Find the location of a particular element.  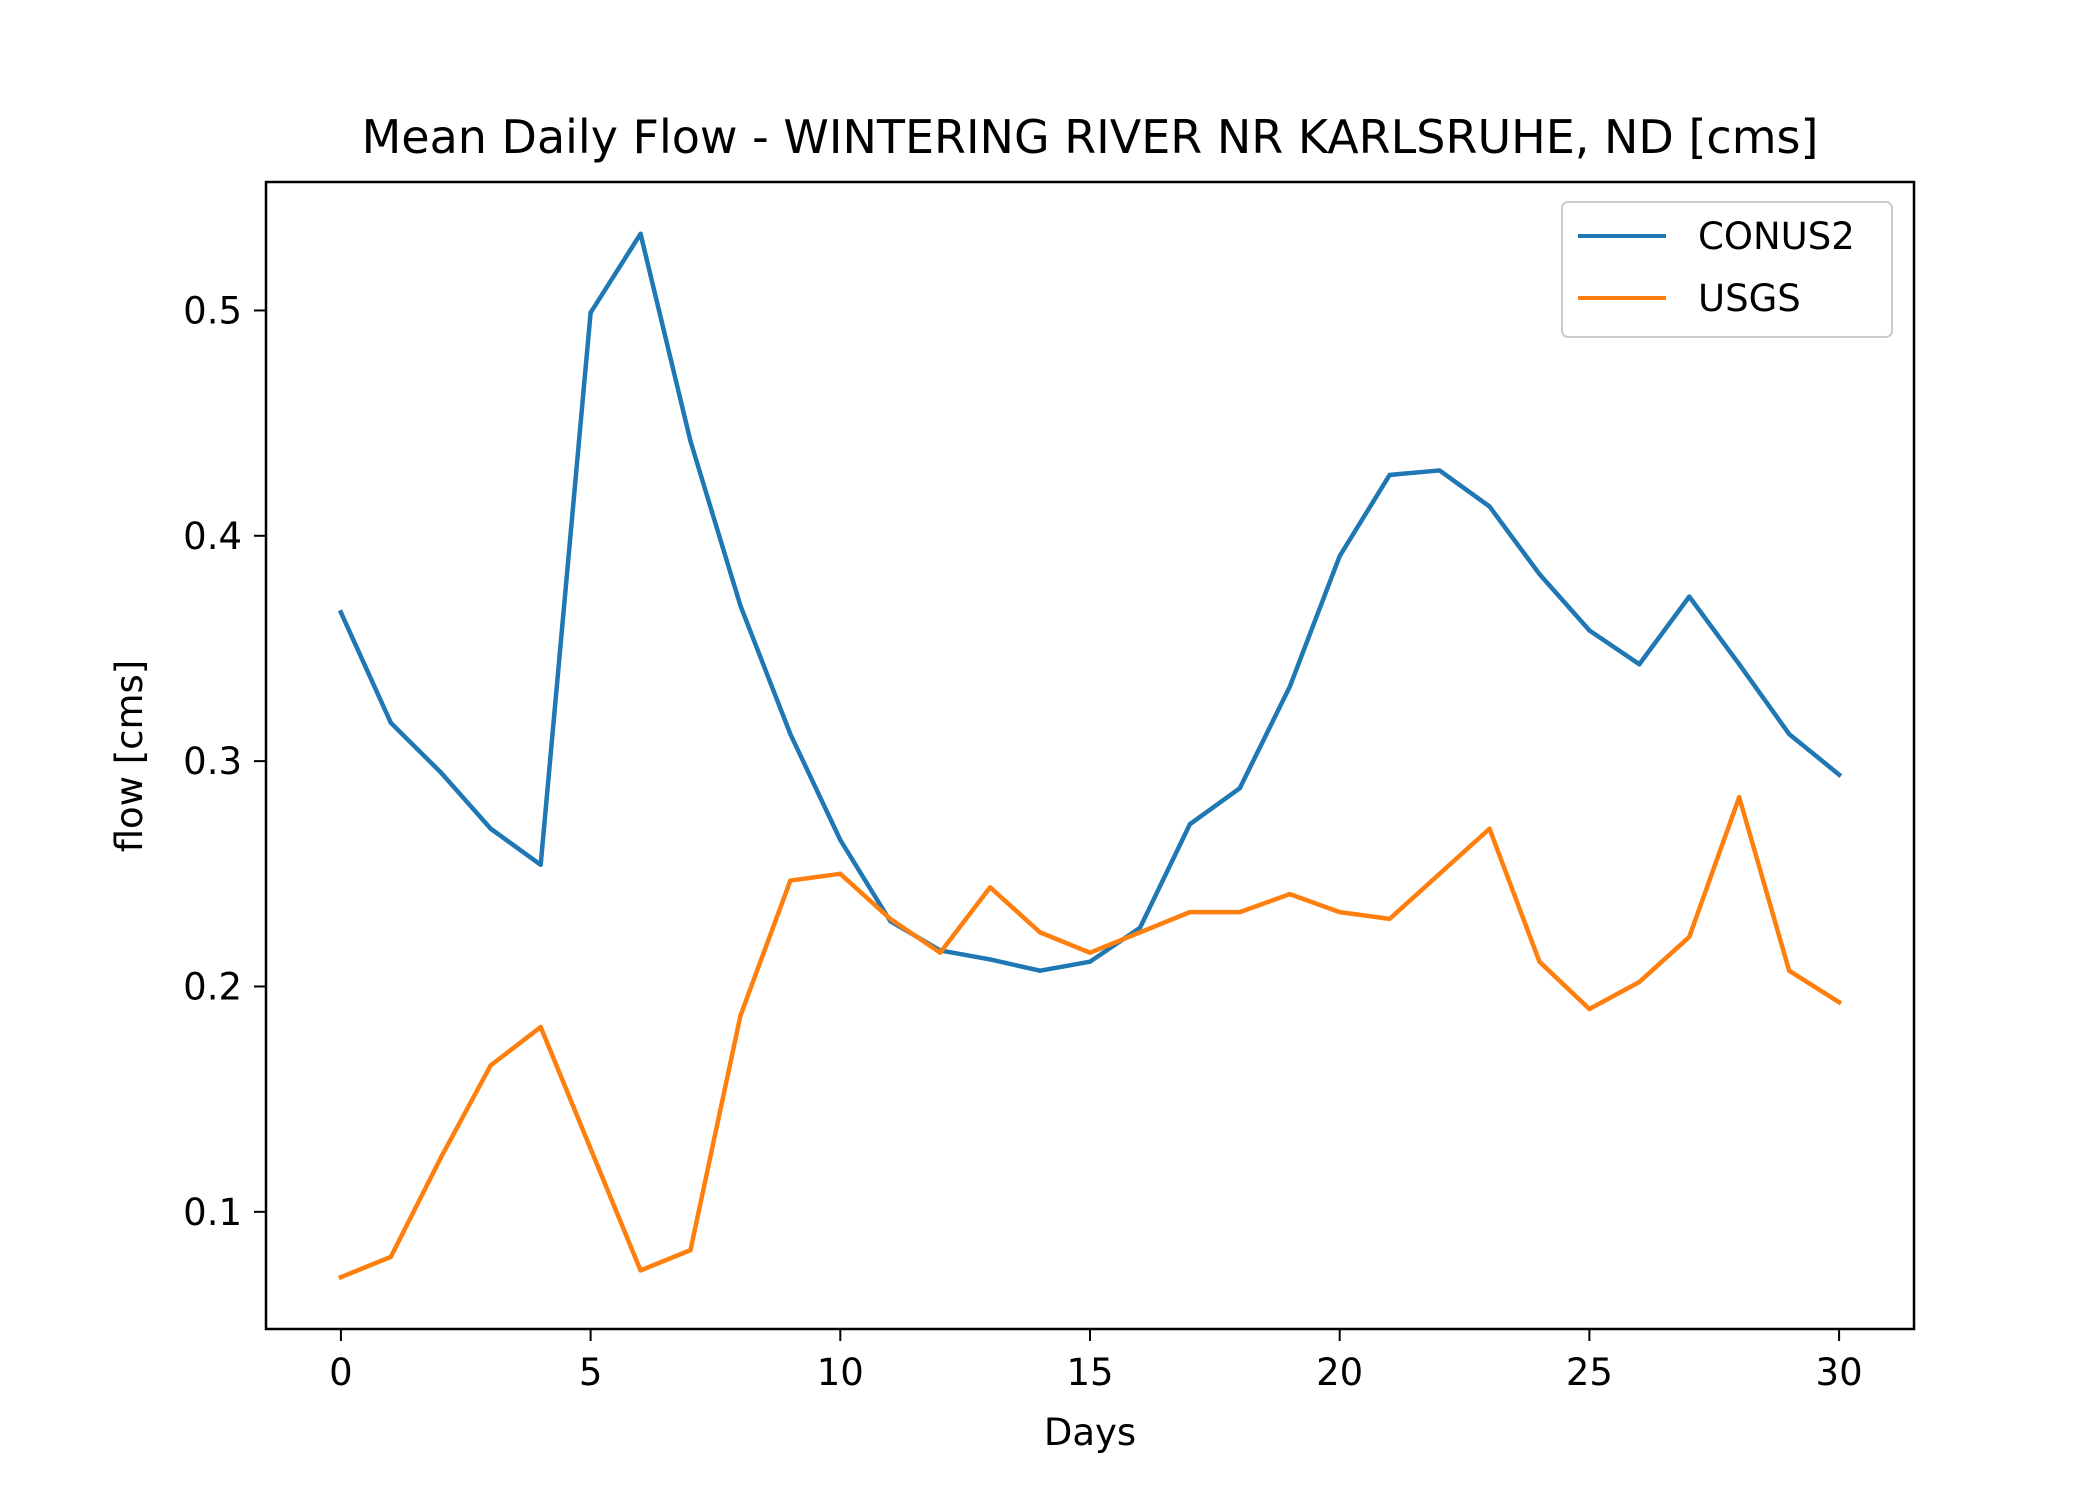

y-axis-label: flow [cms] is located at coordinates (129, 756).